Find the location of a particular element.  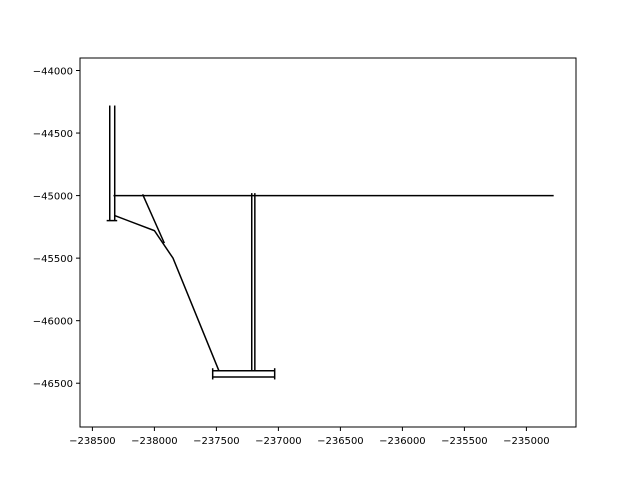

y-tick-label: −45000 is located at coordinates (53, 197).